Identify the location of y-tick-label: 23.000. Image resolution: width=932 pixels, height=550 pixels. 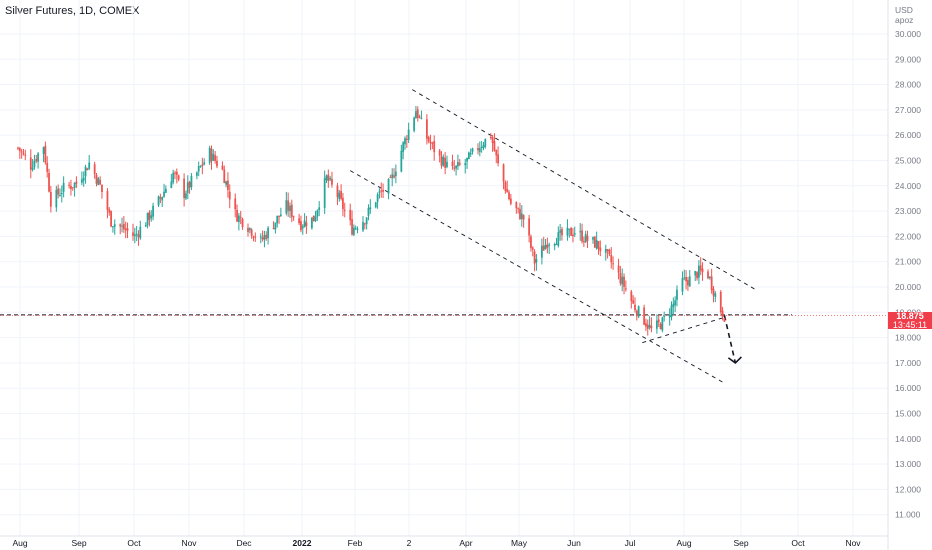
(908, 211).